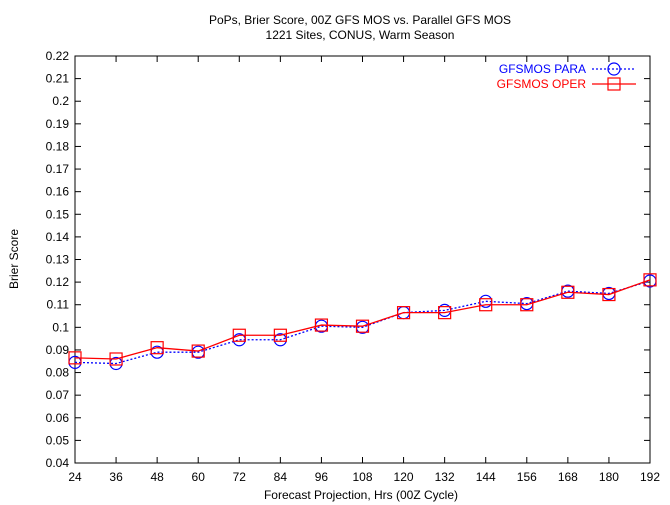 This screenshot has height=505, width=670. I want to click on x-tick-label: 180, so click(609, 477).